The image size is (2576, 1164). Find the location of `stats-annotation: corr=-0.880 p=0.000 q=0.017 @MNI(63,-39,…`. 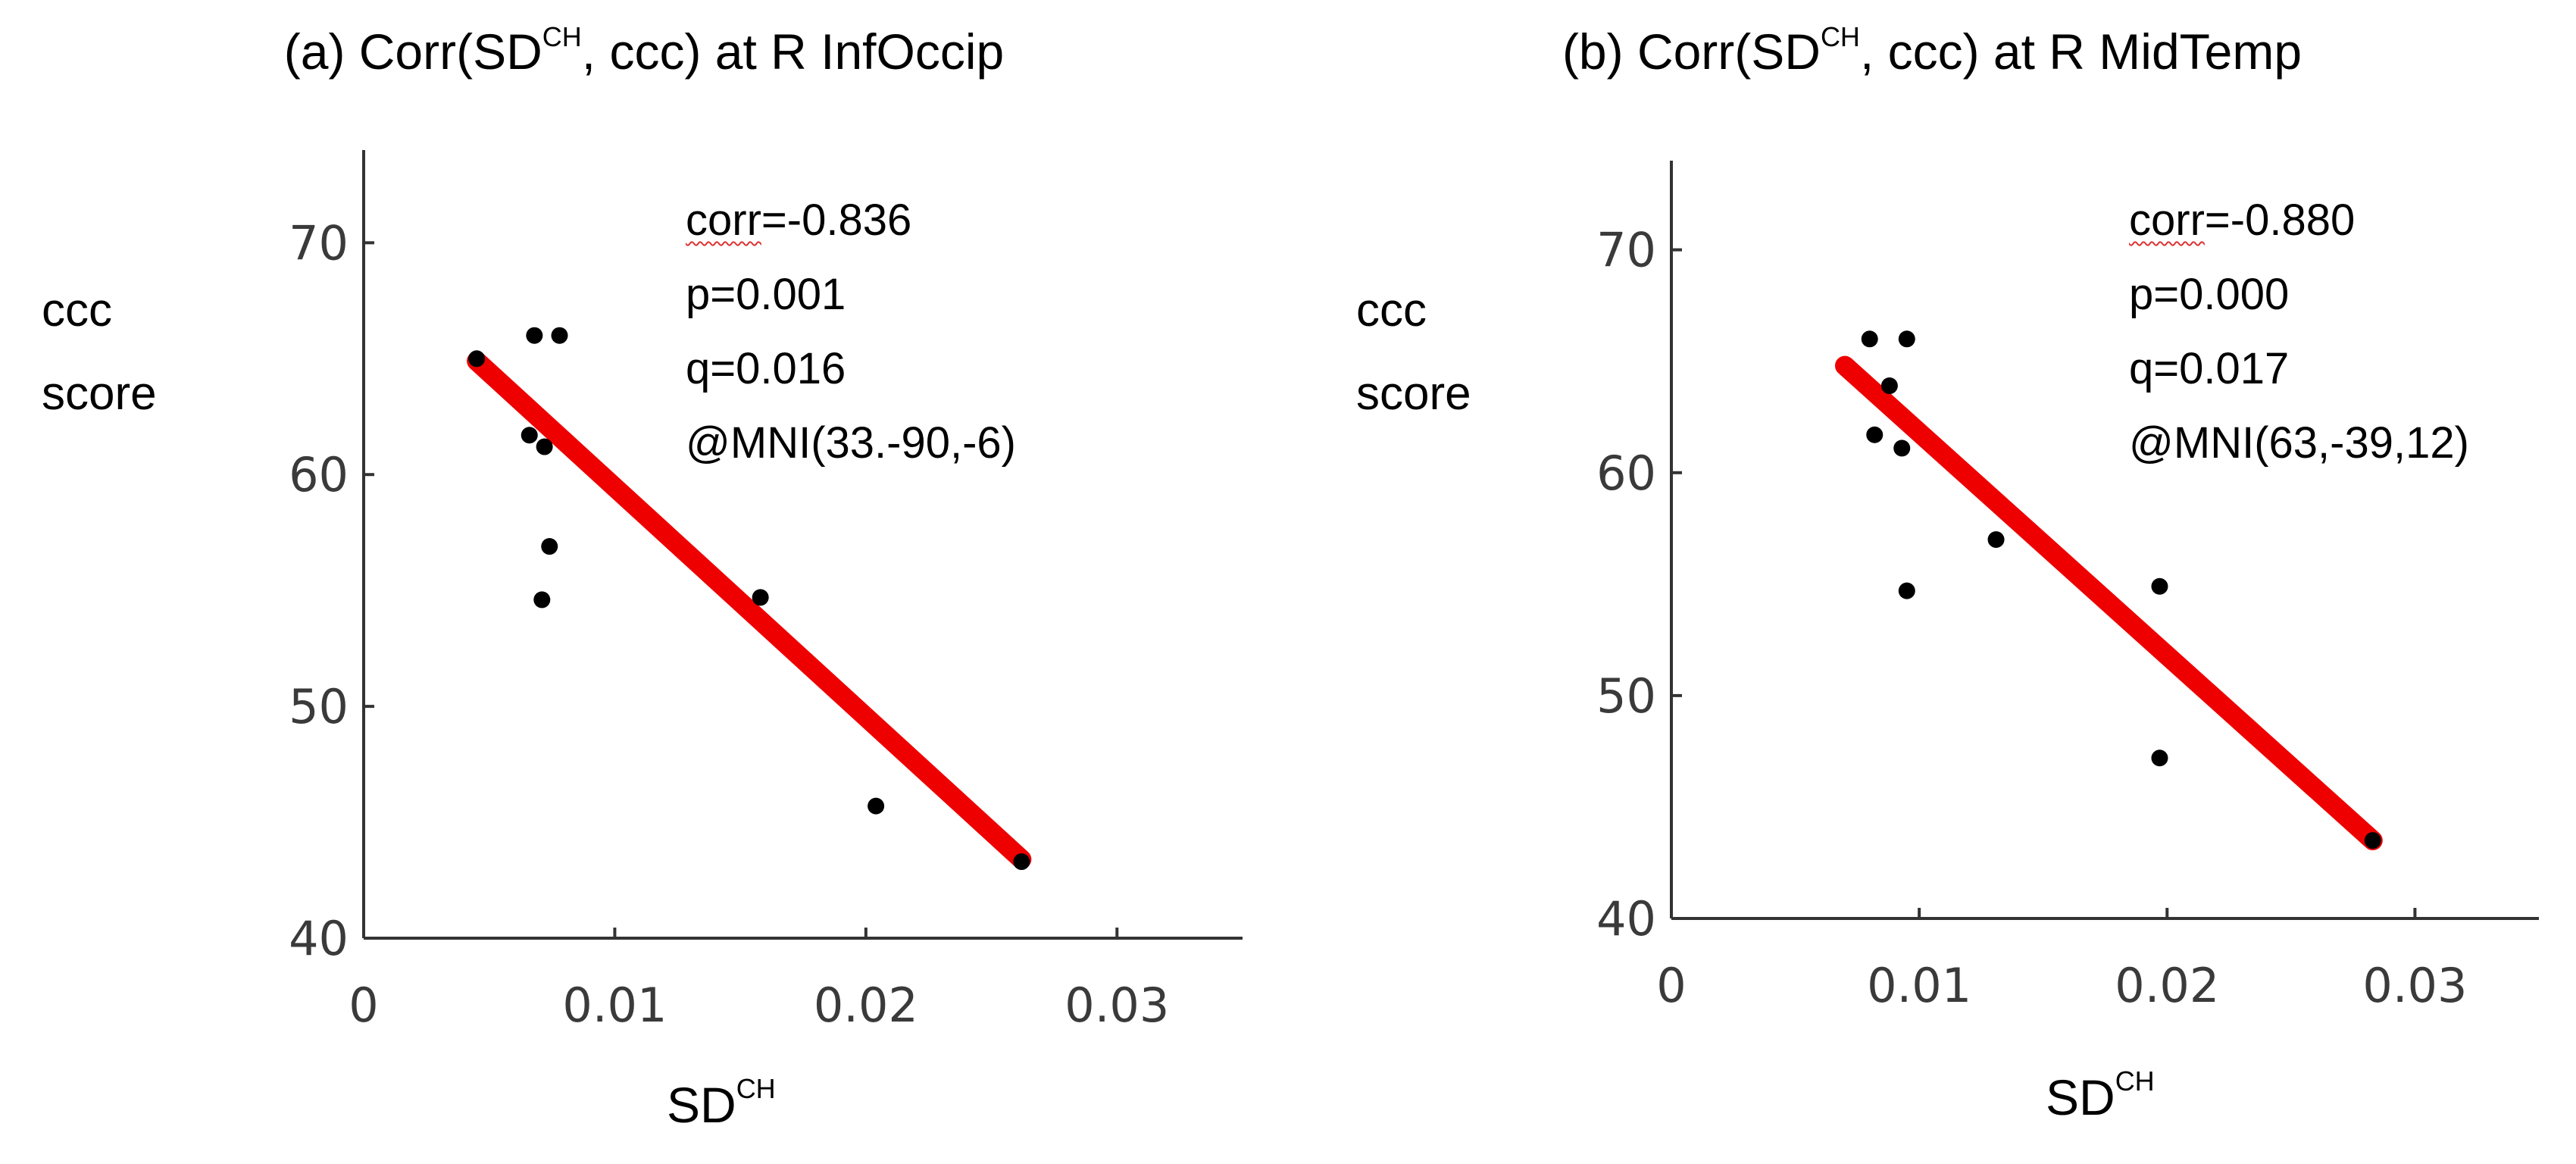

stats-annotation: corr=-0.880 p=0.000 q=0.017 @MNI(63,-39,… is located at coordinates (2299, 332).